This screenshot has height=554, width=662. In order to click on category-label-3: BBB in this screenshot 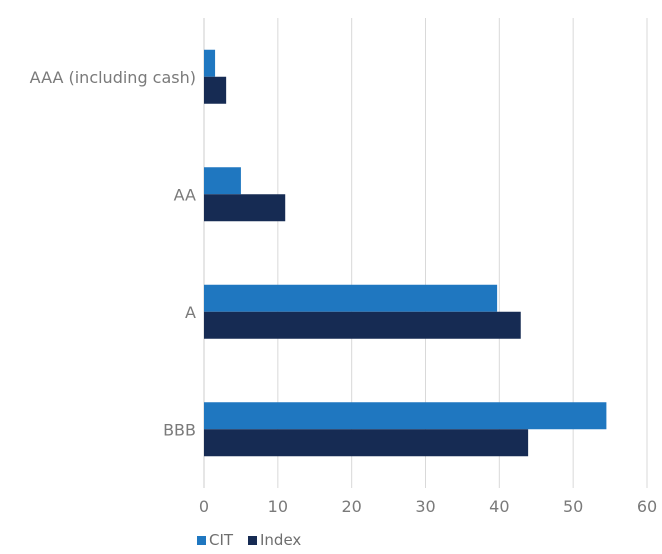, I will do `click(179, 429)`.